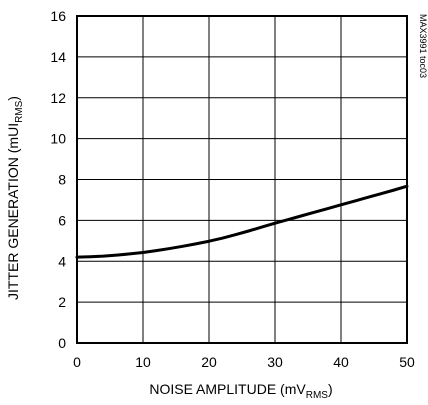 The width and height of the screenshot is (428, 405). Describe the element at coordinates (423, 46) in the screenshot. I see `chart-annotation: MAX3991 toc03` at that location.